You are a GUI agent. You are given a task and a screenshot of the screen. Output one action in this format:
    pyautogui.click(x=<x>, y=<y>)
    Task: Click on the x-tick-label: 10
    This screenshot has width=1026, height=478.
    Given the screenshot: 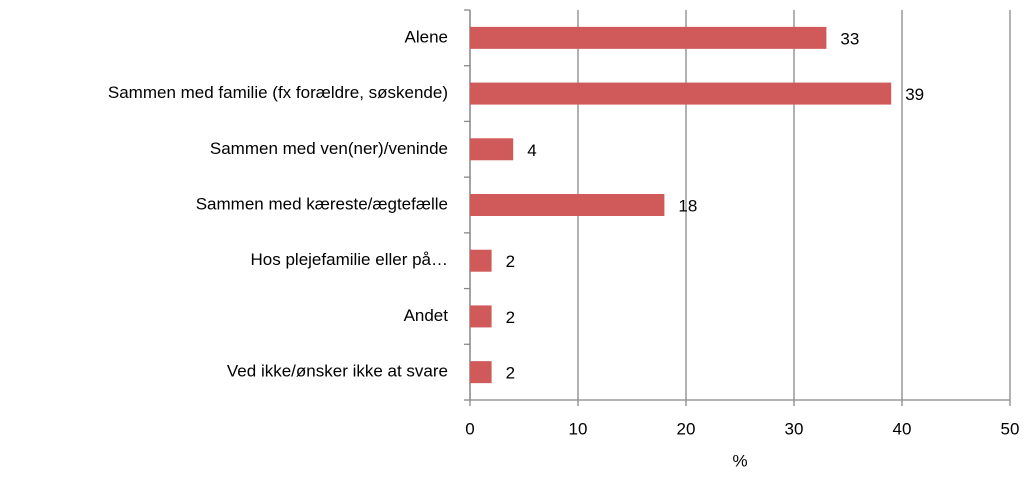 What is the action you would take?
    pyautogui.click(x=578, y=428)
    